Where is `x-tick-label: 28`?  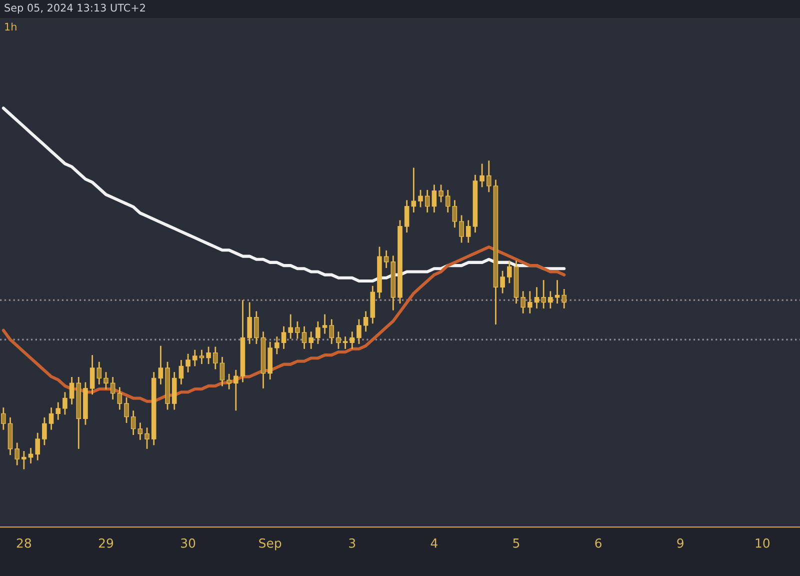 x-tick-label: 28 is located at coordinates (24, 543).